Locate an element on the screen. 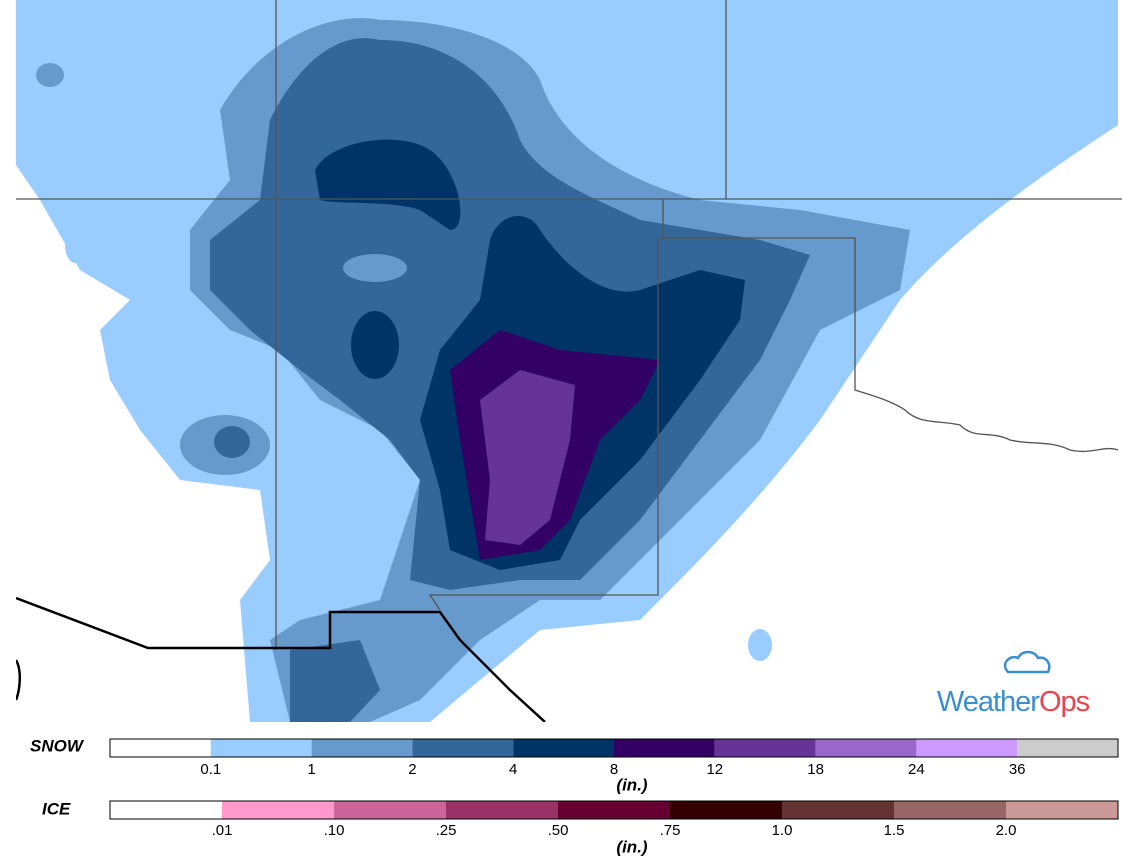 This screenshot has width=1122, height=864. snow-hole is located at coordinates (375, 268).